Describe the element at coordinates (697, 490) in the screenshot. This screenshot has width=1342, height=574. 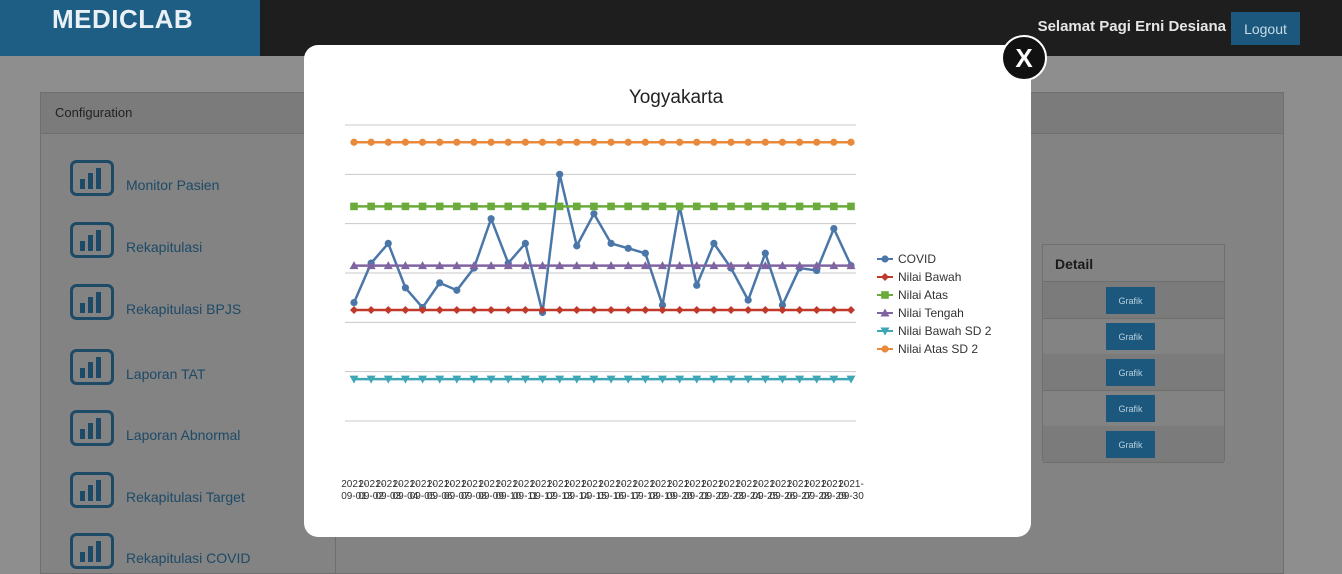
I see `x-tick-label: 2021-09-21` at that location.